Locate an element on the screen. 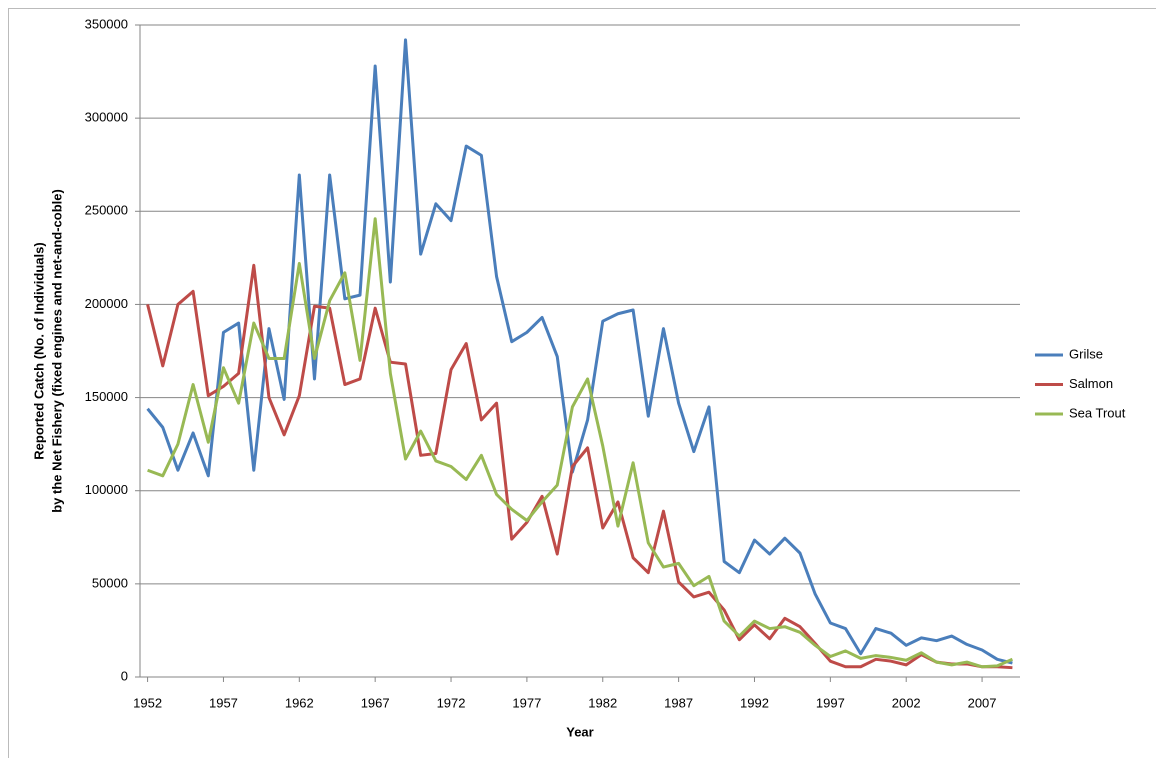 The width and height of the screenshot is (1156, 763). y-tick-label: 0 is located at coordinates (124, 675).